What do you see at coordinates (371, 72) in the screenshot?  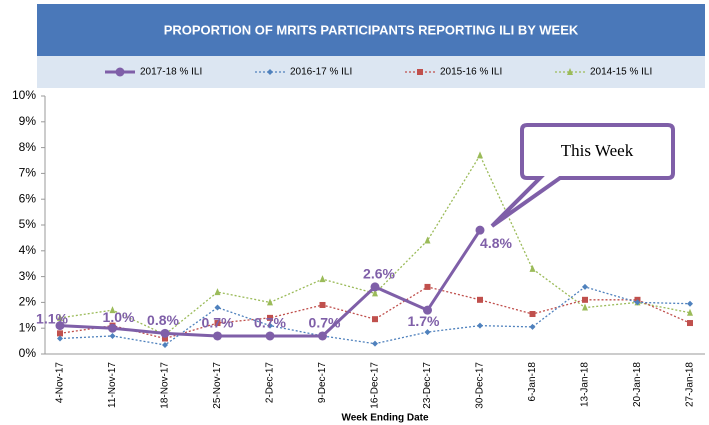 I see `legend-band` at bounding box center [371, 72].